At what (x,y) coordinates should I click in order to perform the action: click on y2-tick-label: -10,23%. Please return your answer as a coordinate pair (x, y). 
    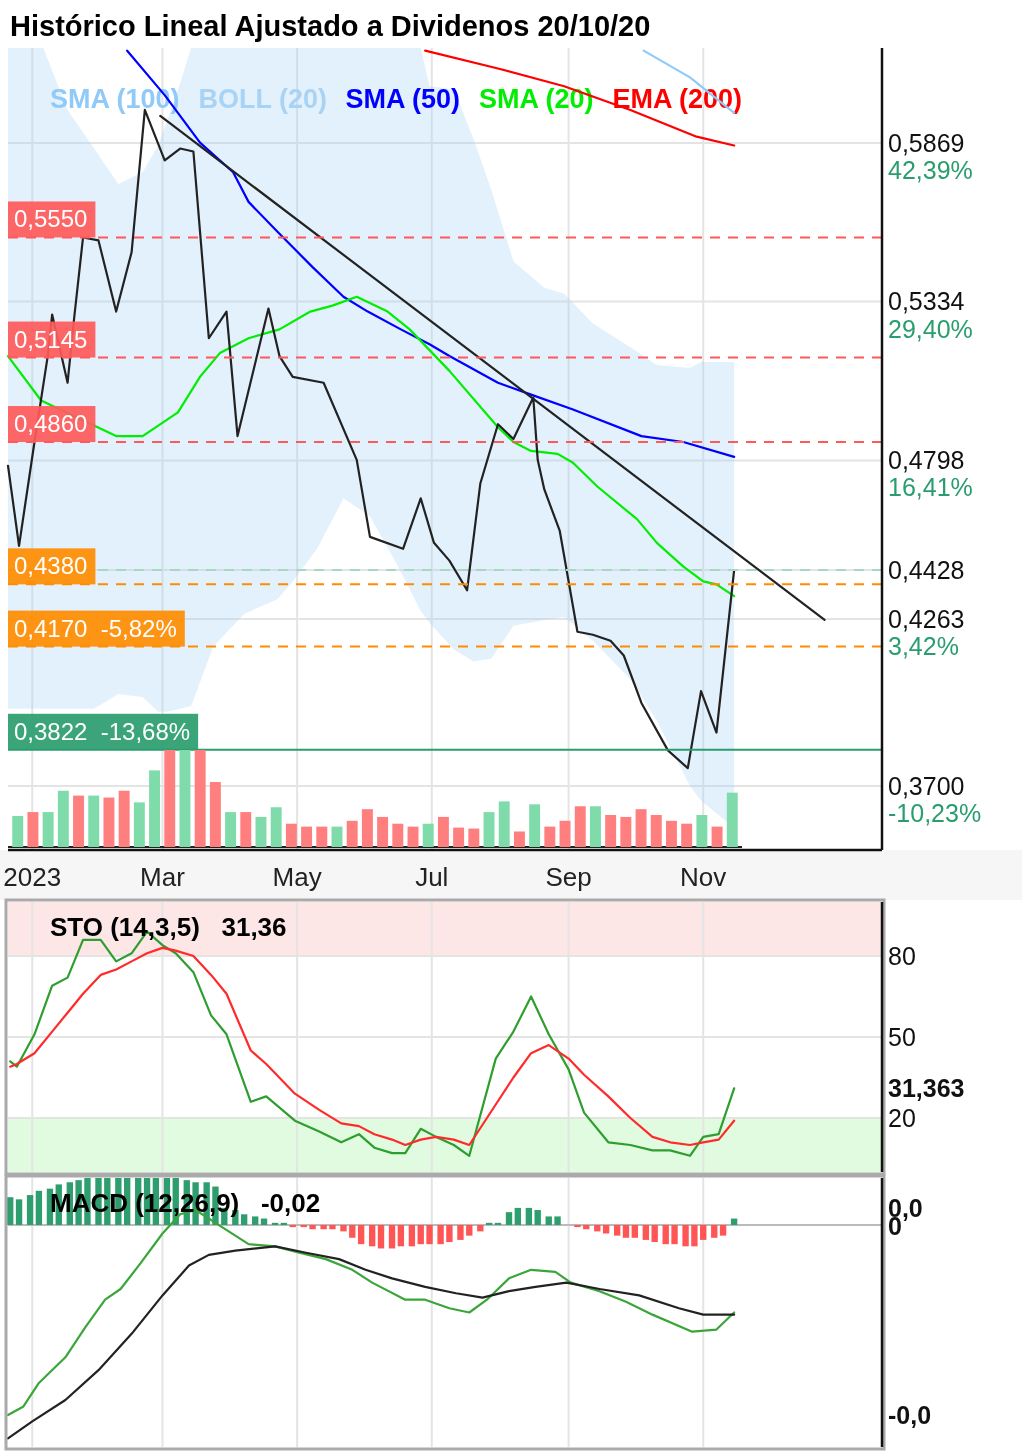
    Looking at the image, I should click on (935, 812).